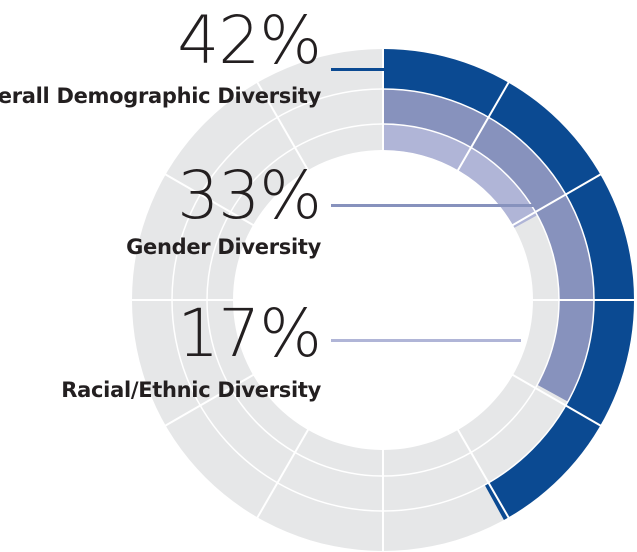  What do you see at coordinates (358, 69) in the screenshot?
I see `callout-line-overall` at bounding box center [358, 69].